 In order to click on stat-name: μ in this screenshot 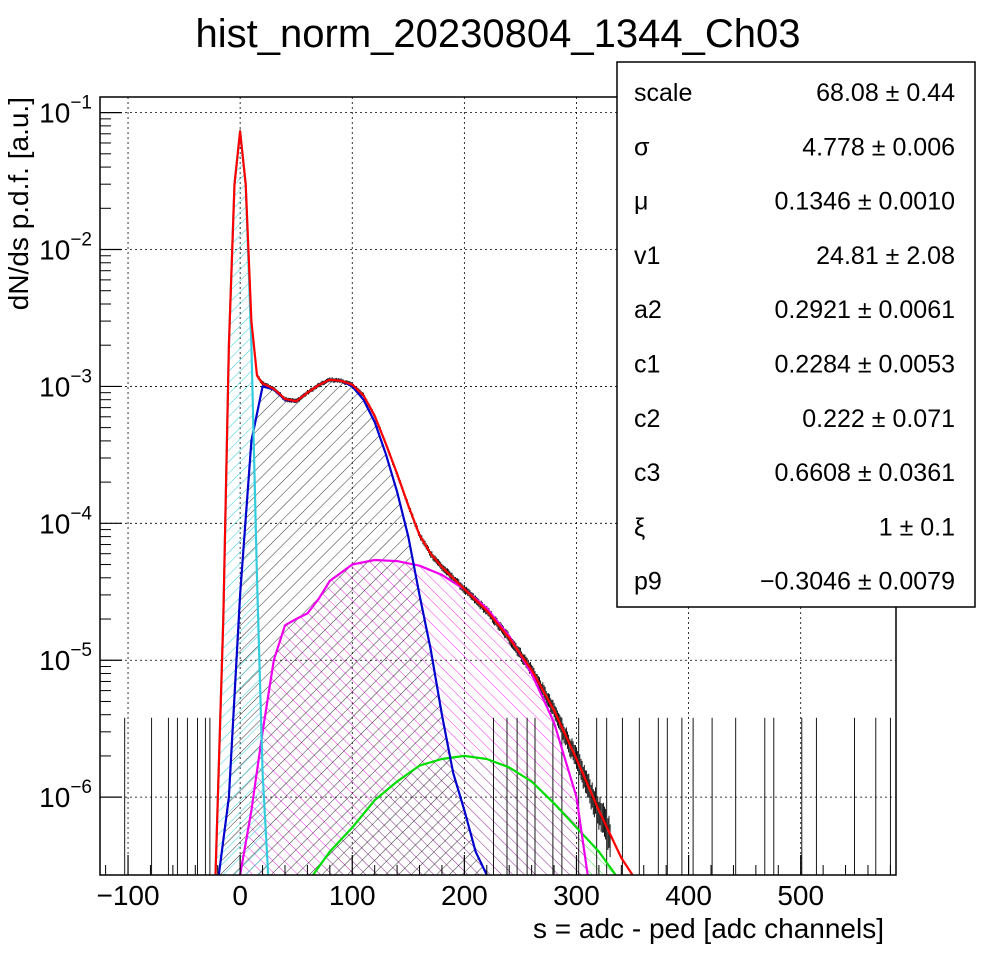, I will do `click(641, 202)`.